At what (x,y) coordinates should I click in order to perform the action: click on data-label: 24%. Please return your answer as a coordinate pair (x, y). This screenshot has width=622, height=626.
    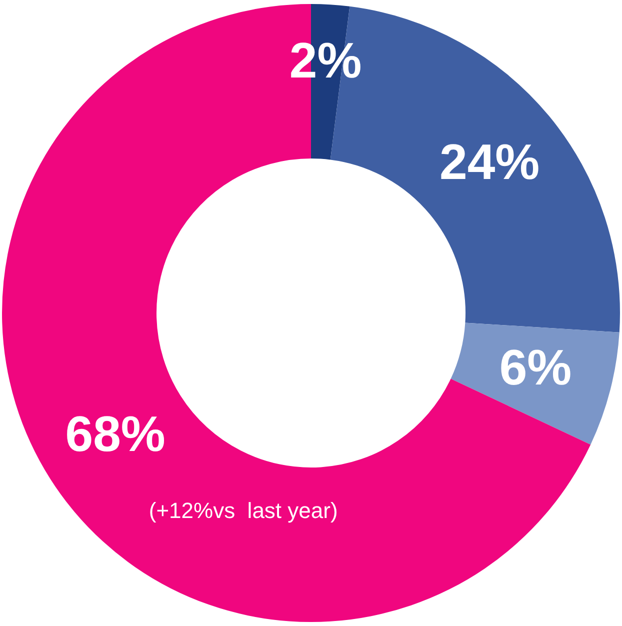
    Looking at the image, I should click on (490, 162).